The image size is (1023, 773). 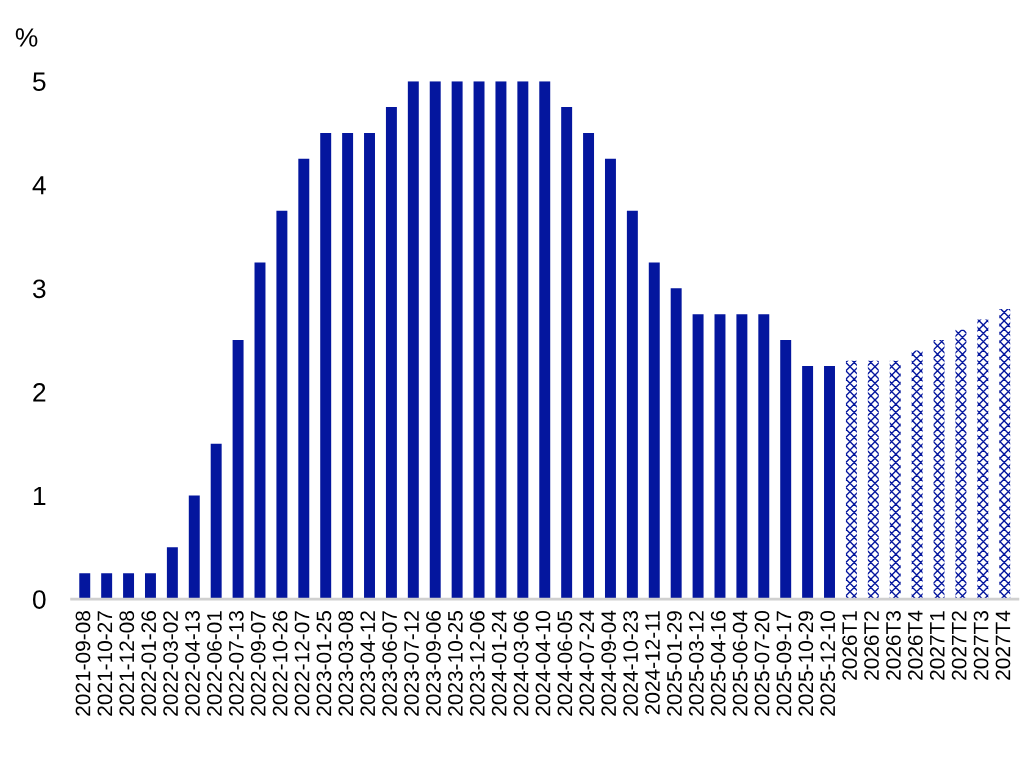 What do you see at coordinates (959, 645) in the screenshot?
I see `x-tick-label: 2027T2` at bounding box center [959, 645].